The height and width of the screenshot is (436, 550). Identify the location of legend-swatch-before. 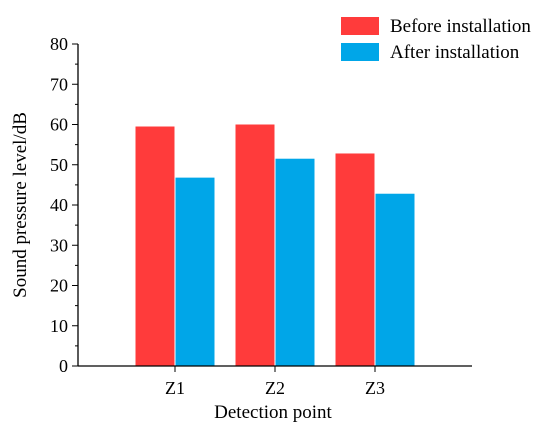
(360, 26).